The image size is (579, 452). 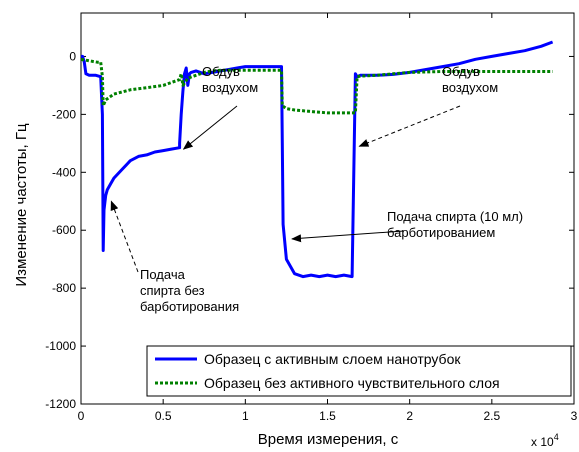 I want to click on x-tick-label: 2.5, so click(x=491, y=416).